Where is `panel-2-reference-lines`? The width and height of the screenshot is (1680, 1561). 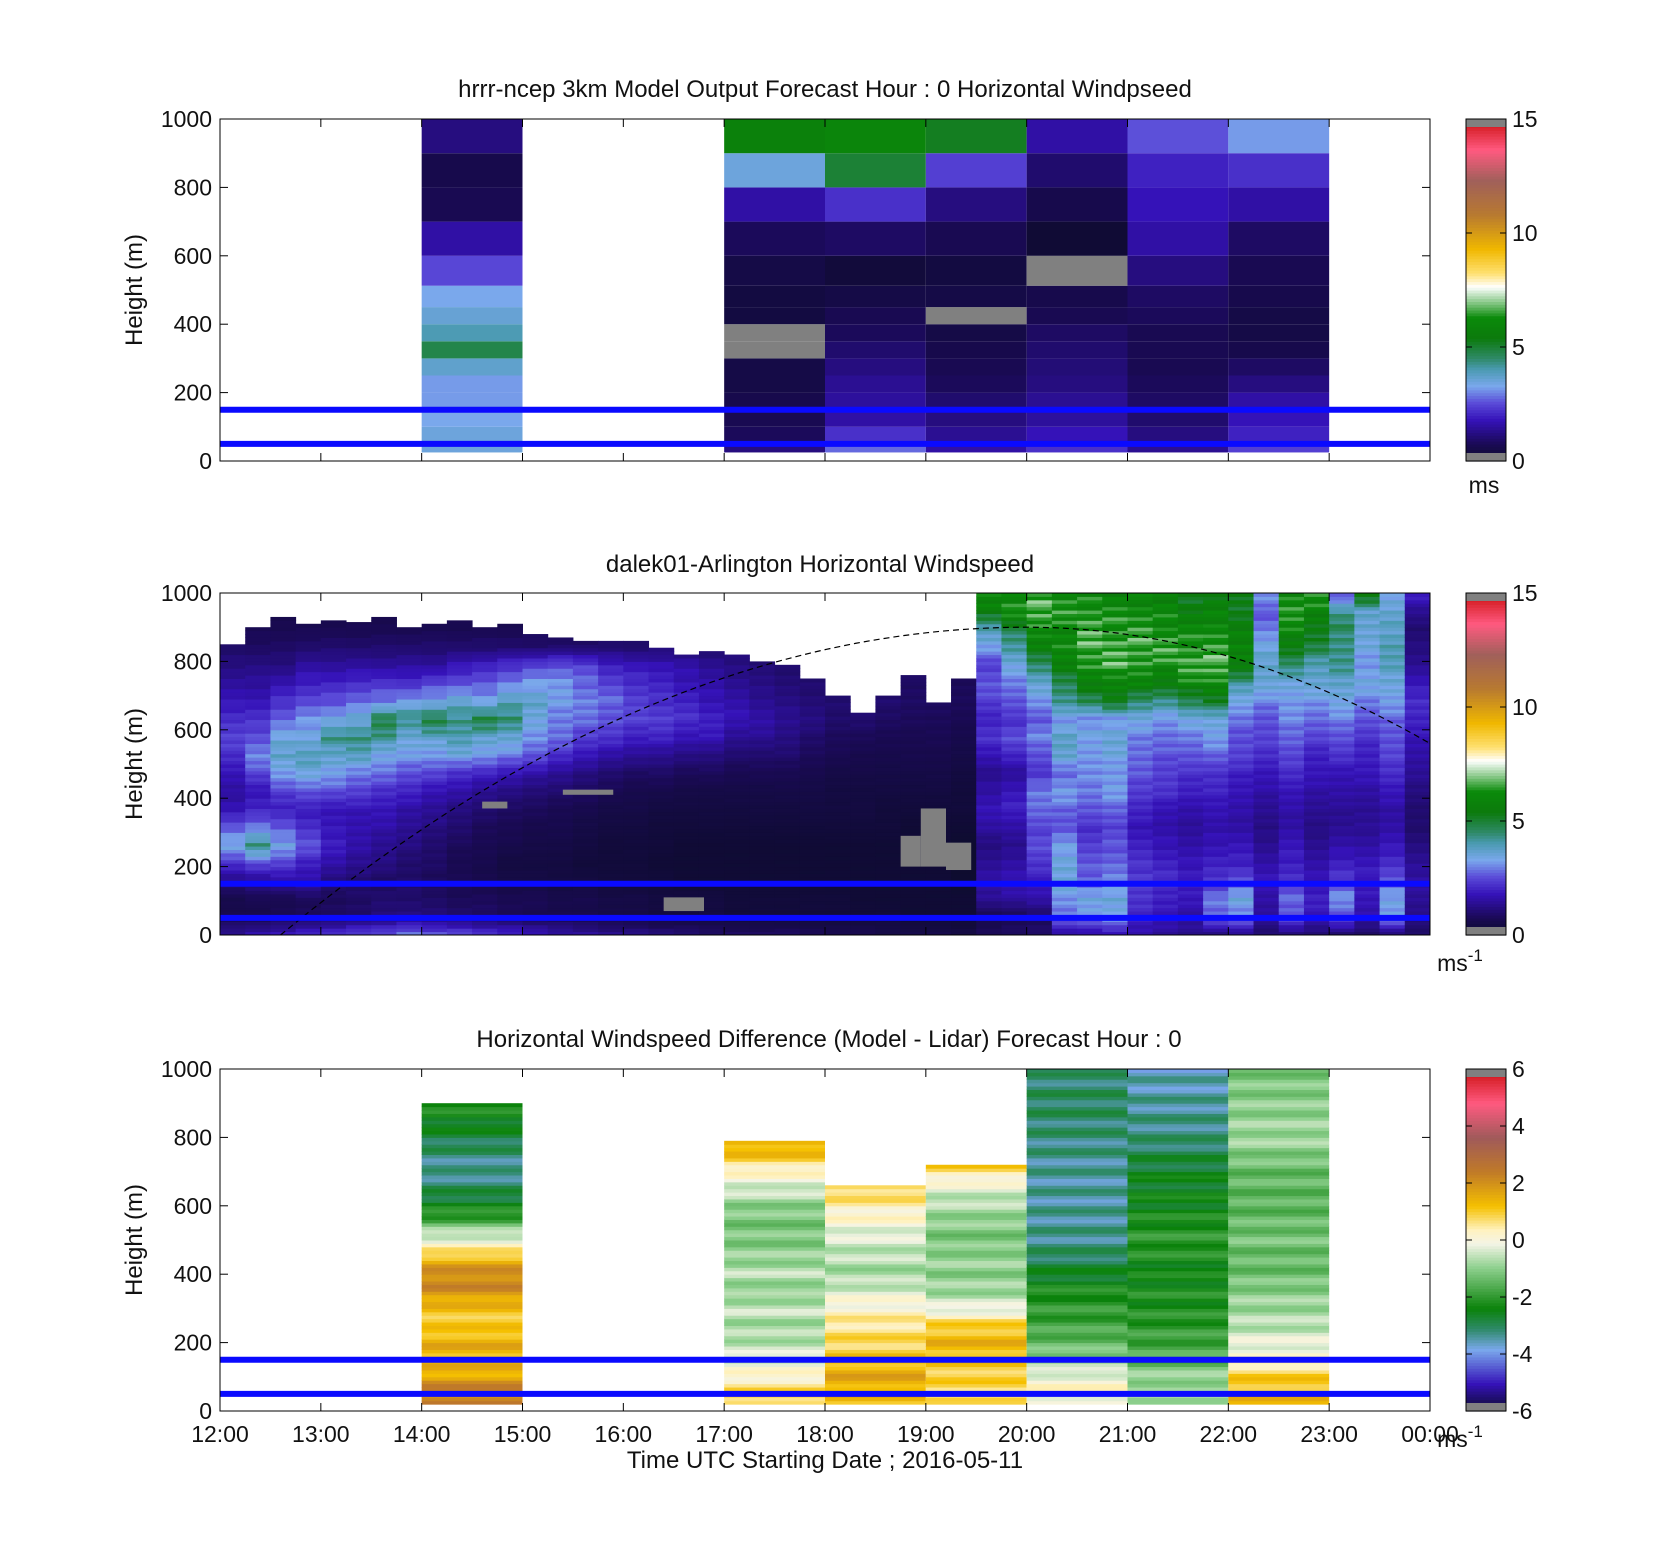
panel-2-reference-lines is located at coordinates (825, 900).